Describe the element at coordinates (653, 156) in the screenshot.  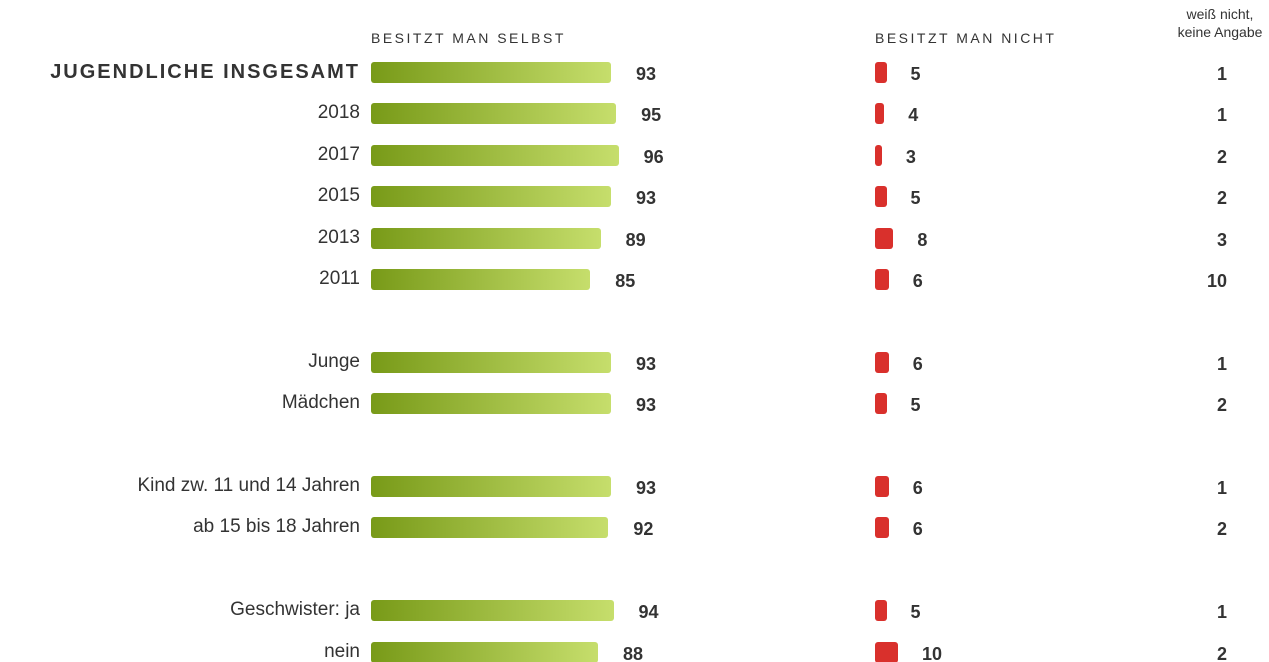
I see `value-label: 96` at that location.